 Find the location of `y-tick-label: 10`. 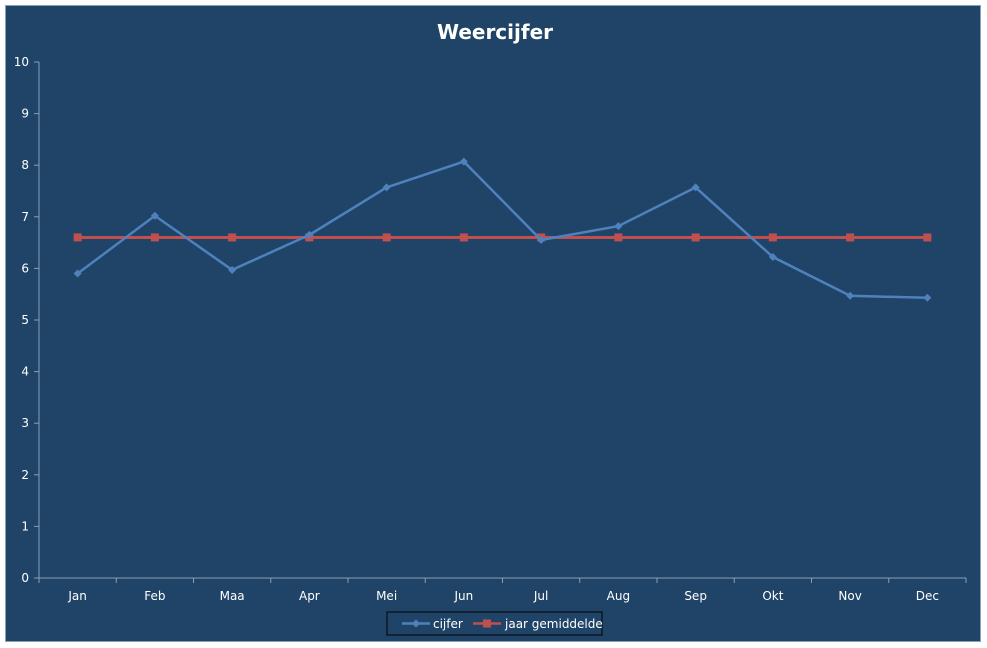

y-tick-label: 10 is located at coordinates (21, 62).